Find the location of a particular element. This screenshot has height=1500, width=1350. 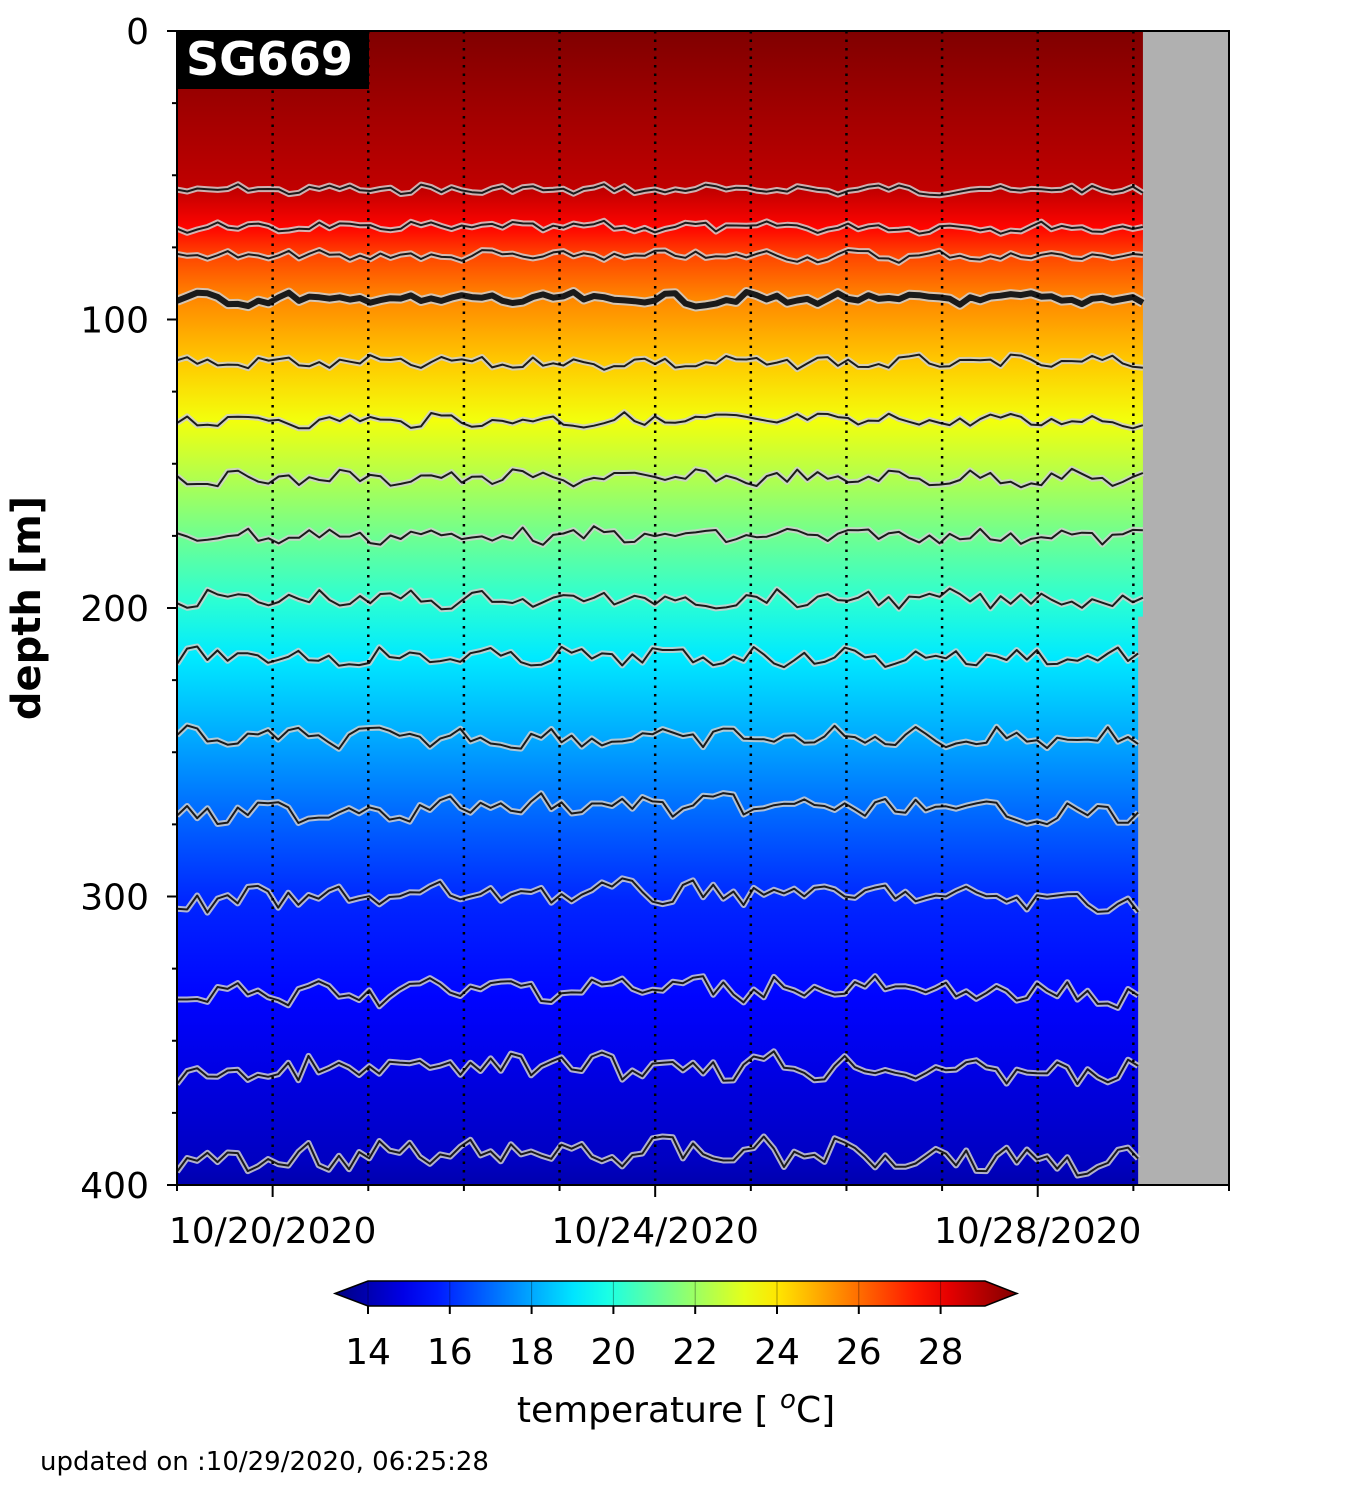

glider-id-background is located at coordinates (273, 60).